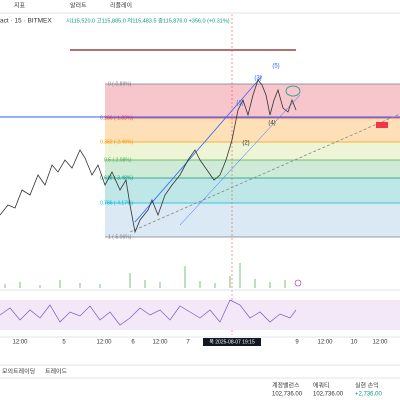 The image size is (400, 400). I want to click on tab: 모의트레이딩, so click(18, 372).